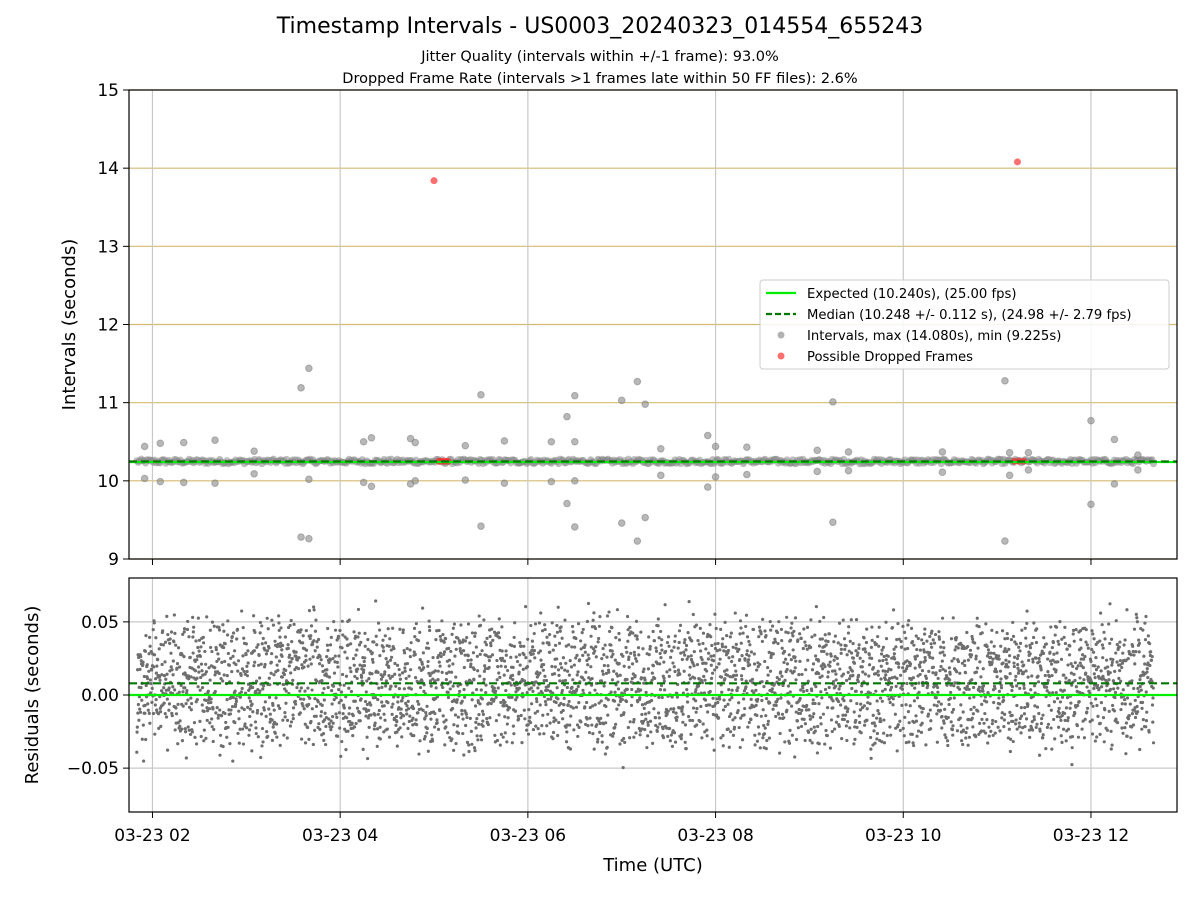  I want to click on x-tick-label: 03-23 02, so click(152, 836).